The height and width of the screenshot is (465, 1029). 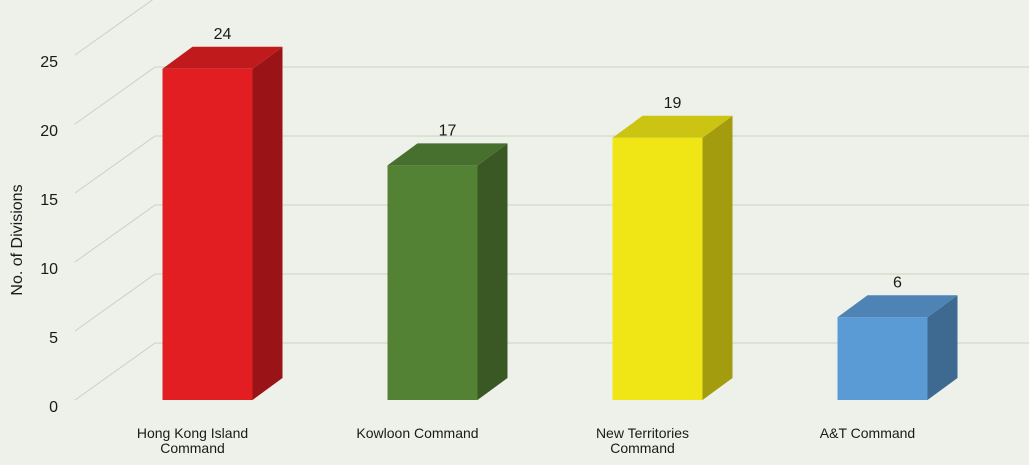 What do you see at coordinates (49, 269) in the screenshot?
I see `y-tick-label: 10` at bounding box center [49, 269].